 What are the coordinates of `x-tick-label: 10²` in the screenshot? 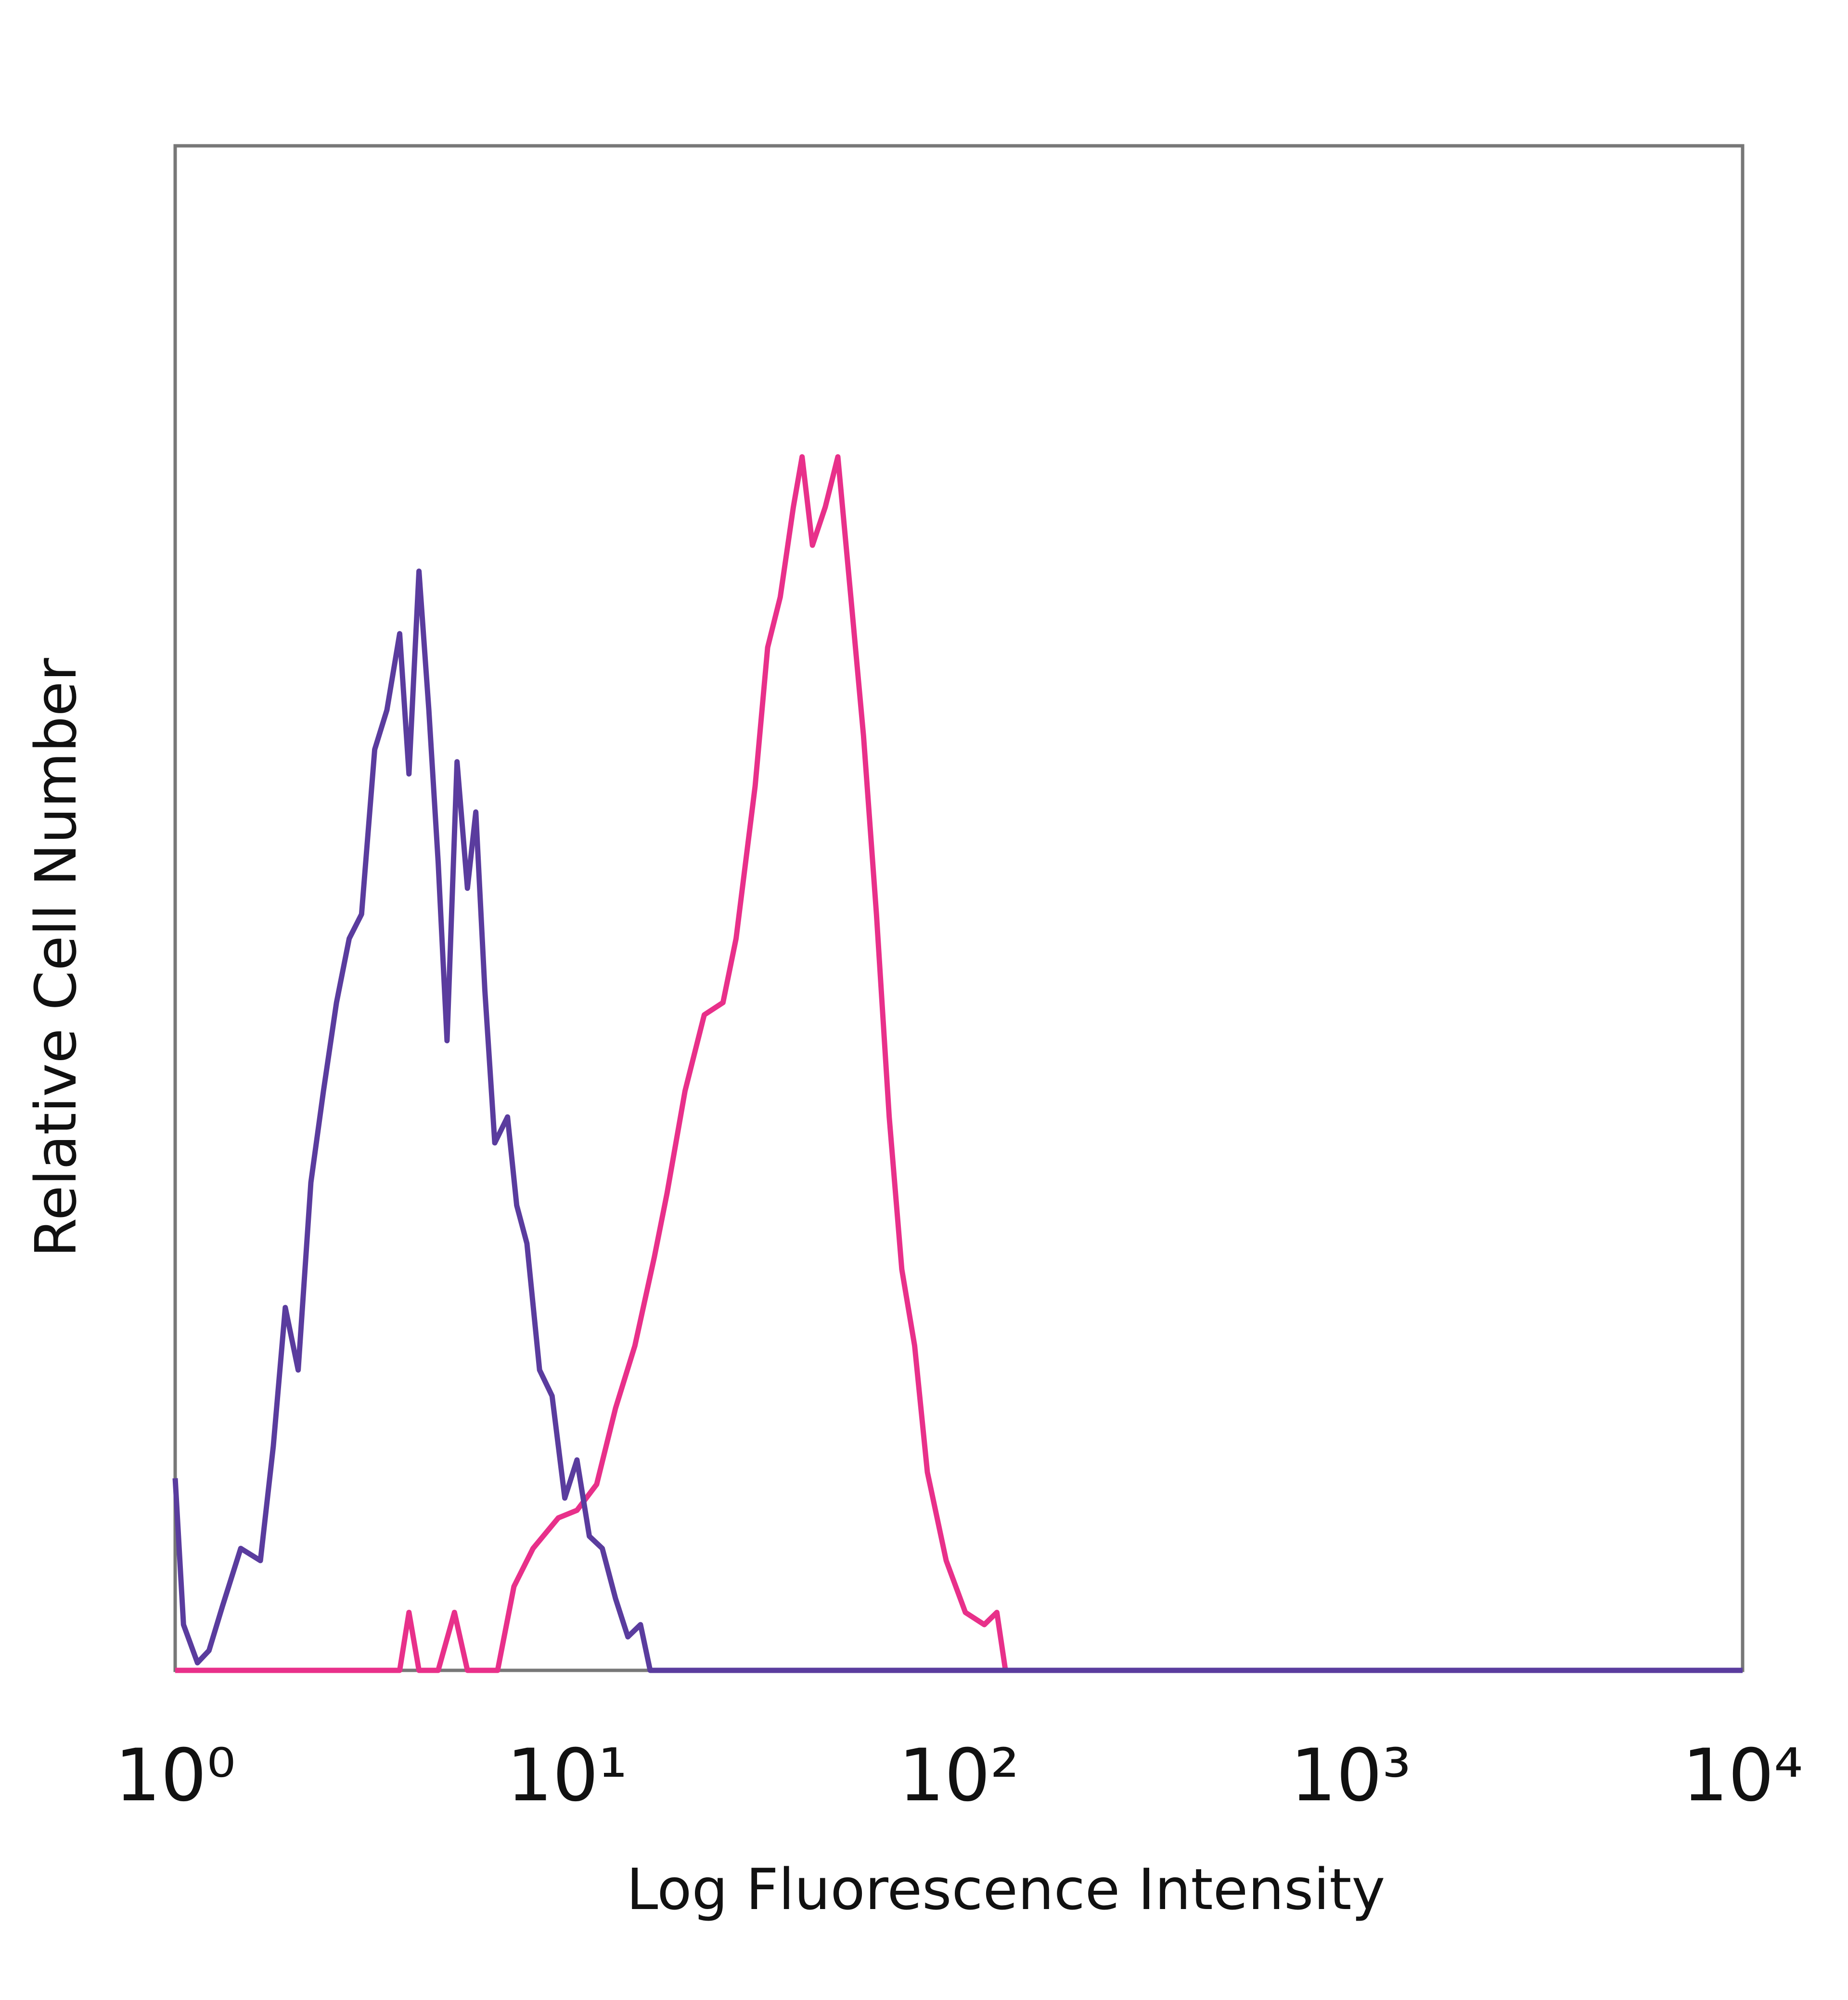 It's located at (958, 1776).